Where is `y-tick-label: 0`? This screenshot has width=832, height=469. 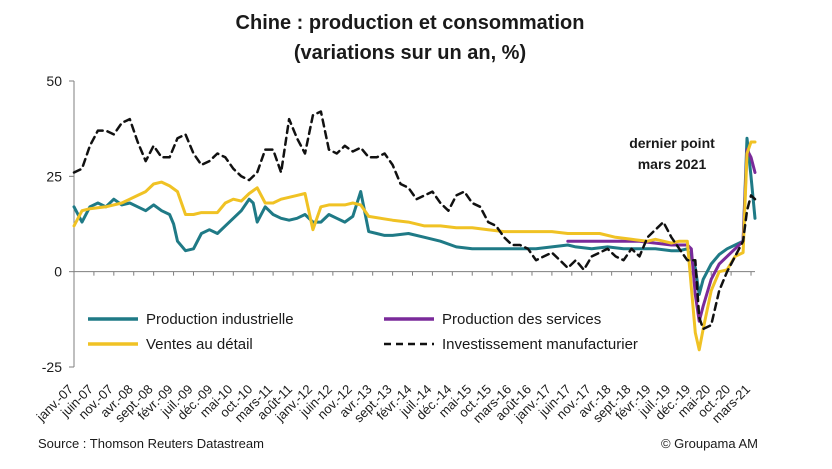
y-tick-label: 0 is located at coordinates (58, 272).